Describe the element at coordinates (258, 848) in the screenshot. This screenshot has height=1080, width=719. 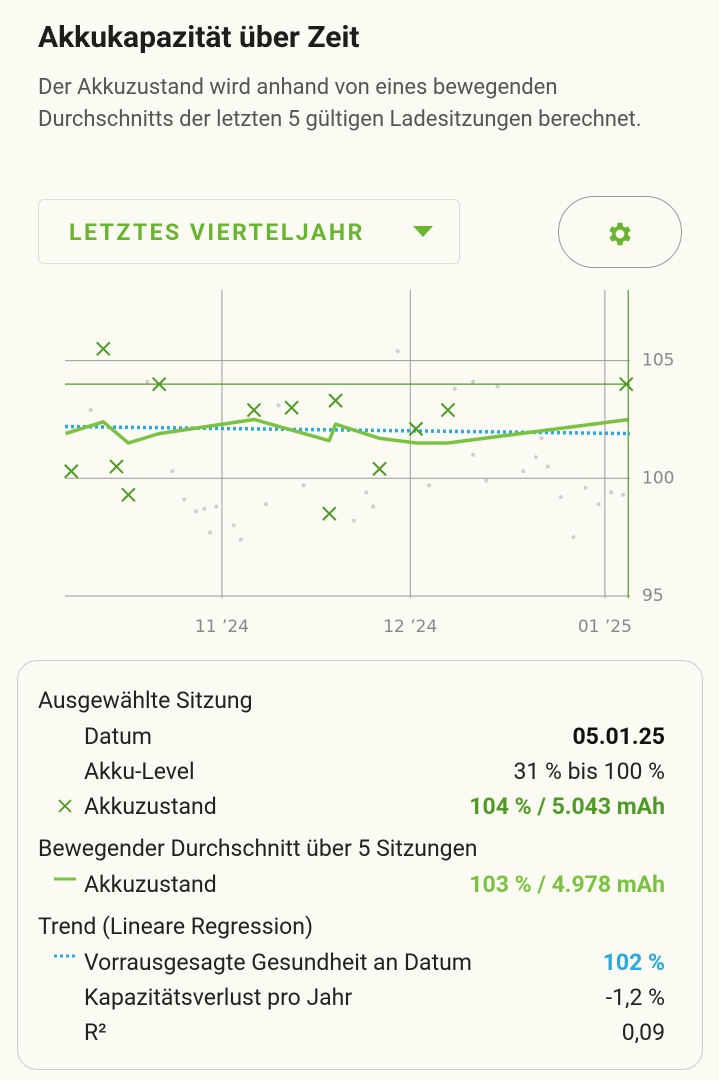
I see `section-heading: Bewegender Durchschnitt über 5 Sitzungen` at that location.